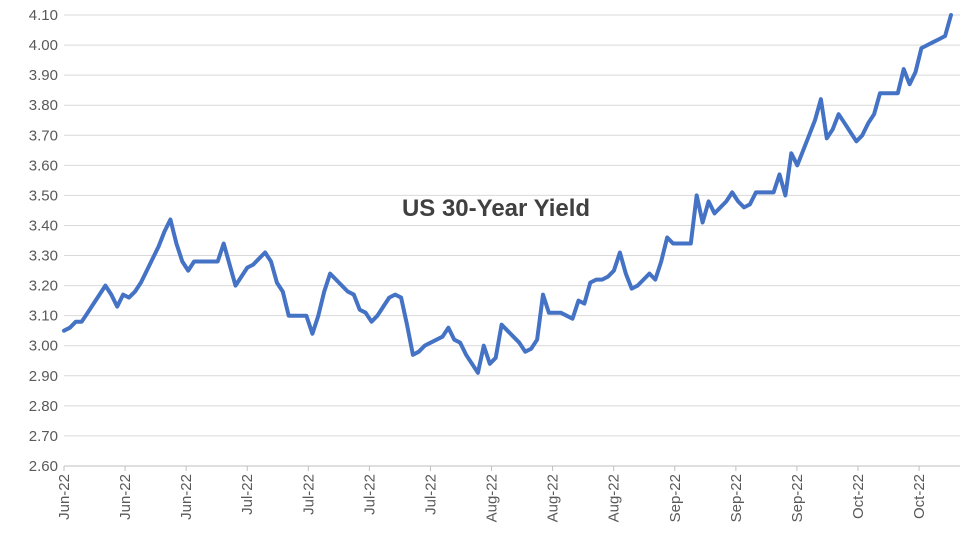 This screenshot has width=980, height=546. I want to click on y-tick-label: 3.80, so click(43, 105).